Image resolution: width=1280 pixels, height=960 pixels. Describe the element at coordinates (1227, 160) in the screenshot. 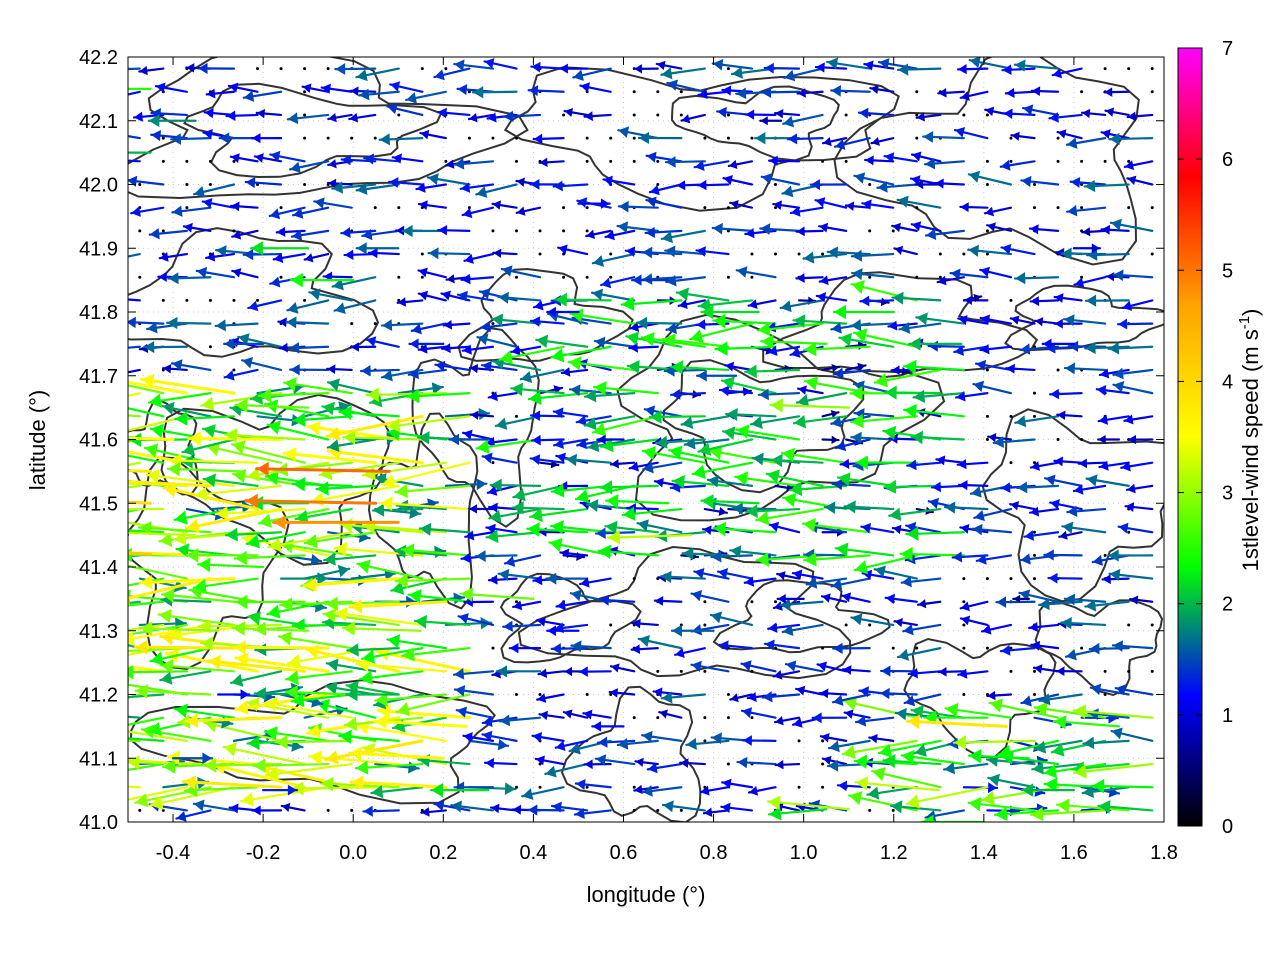

I see `colorbar-tick-label: 6` at that location.